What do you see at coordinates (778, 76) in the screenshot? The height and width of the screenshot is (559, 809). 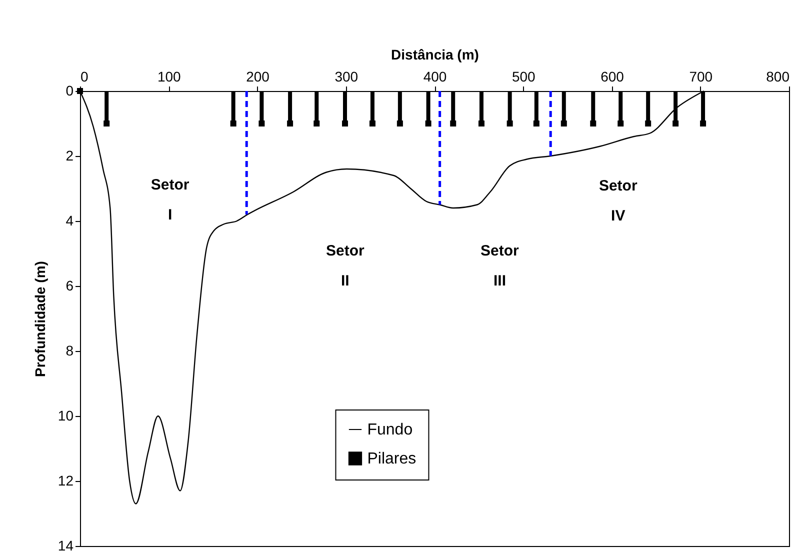 I see `x-tick-label: 800` at bounding box center [778, 76].